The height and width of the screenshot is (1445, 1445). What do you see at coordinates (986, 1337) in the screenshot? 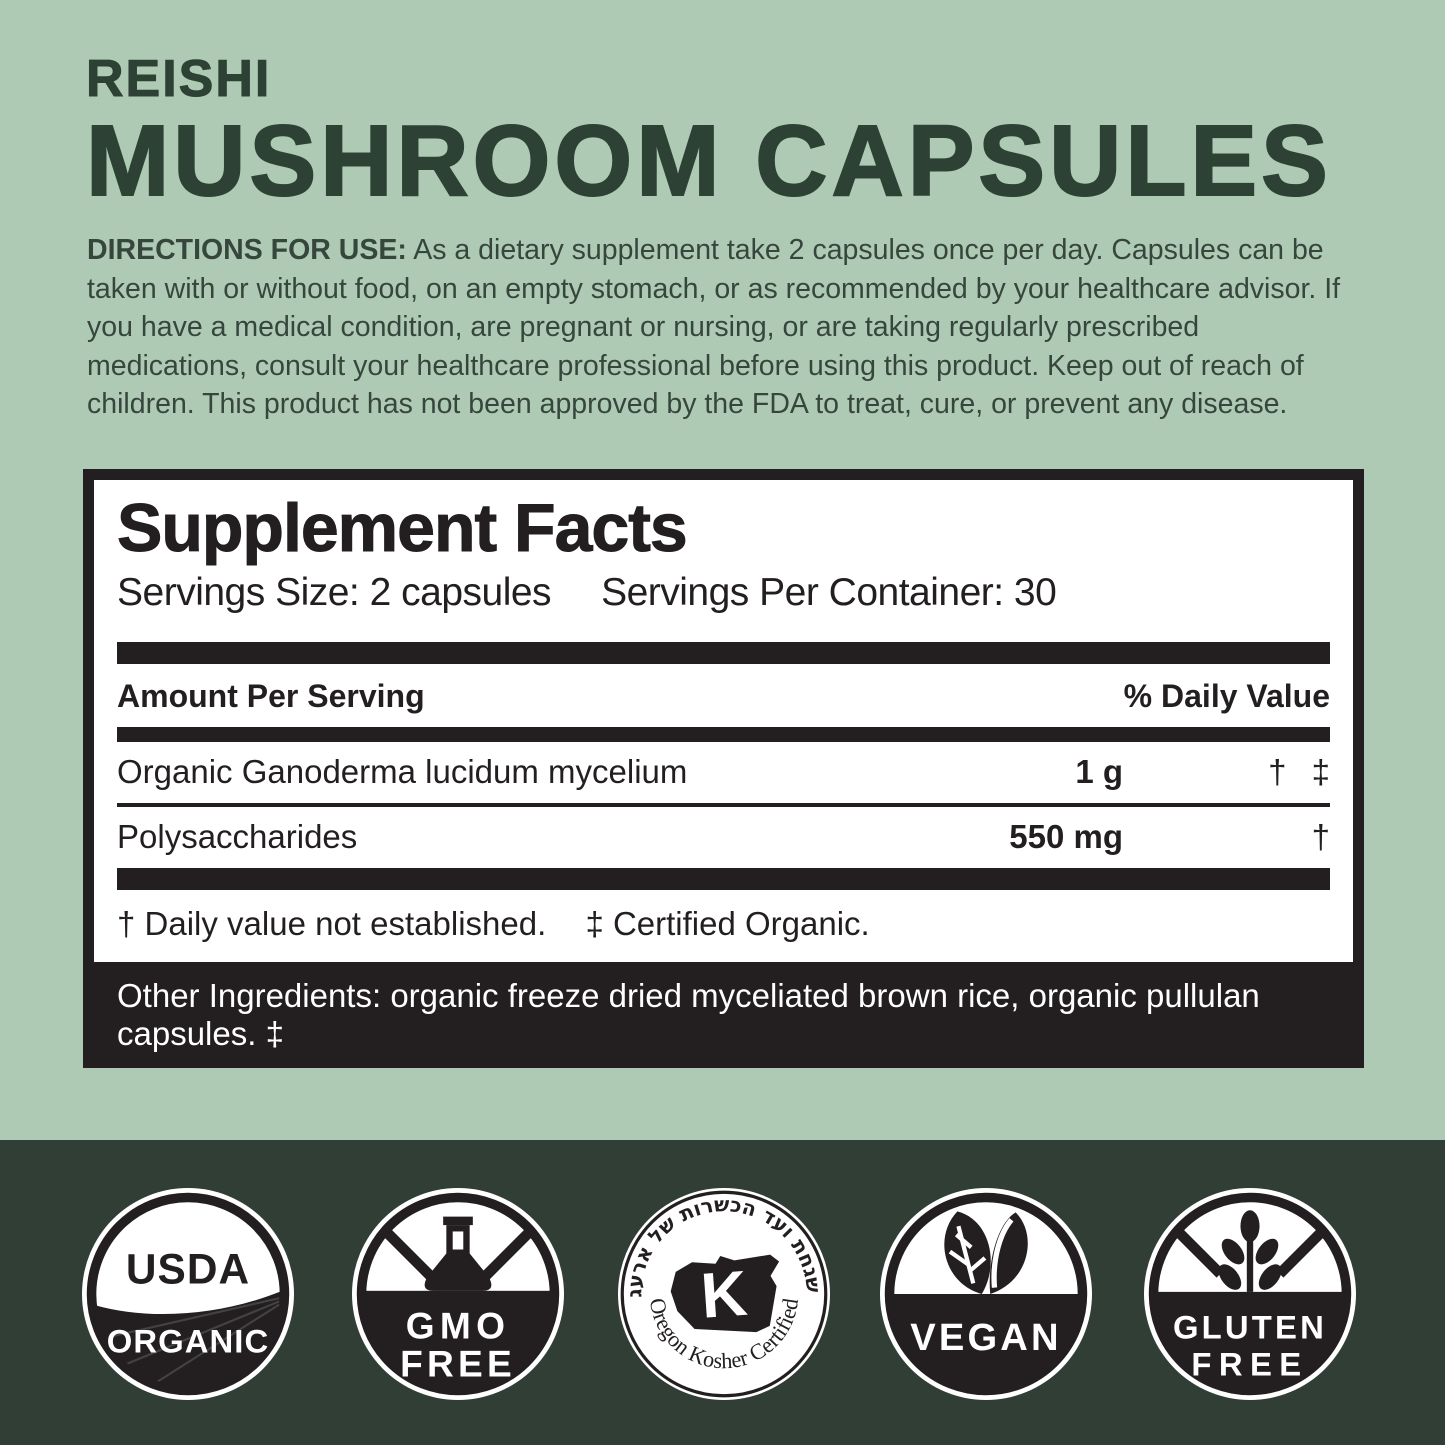
I see `badge-label: VEGAN` at bounding box center [986, 1337].